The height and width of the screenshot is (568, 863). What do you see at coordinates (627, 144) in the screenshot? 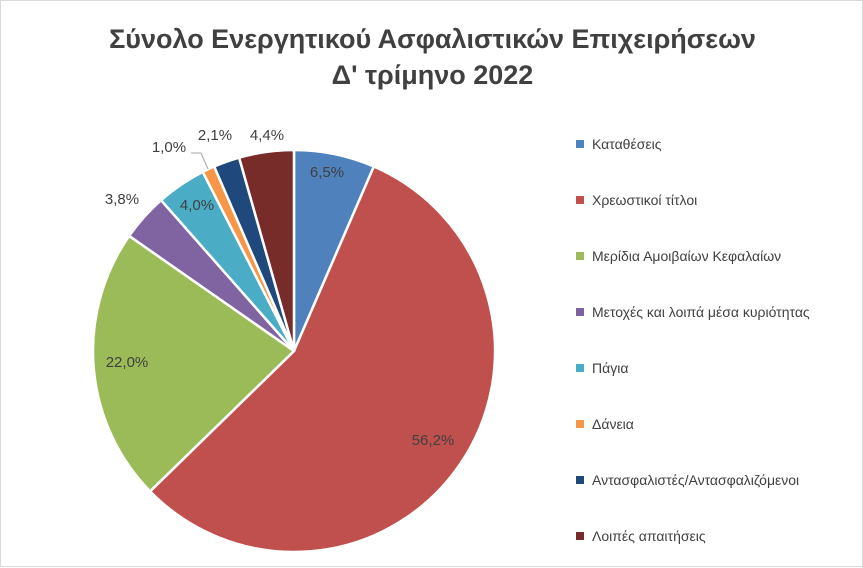
I see `legend-label: Καταθέσεις` at bounding box center [627, 144].